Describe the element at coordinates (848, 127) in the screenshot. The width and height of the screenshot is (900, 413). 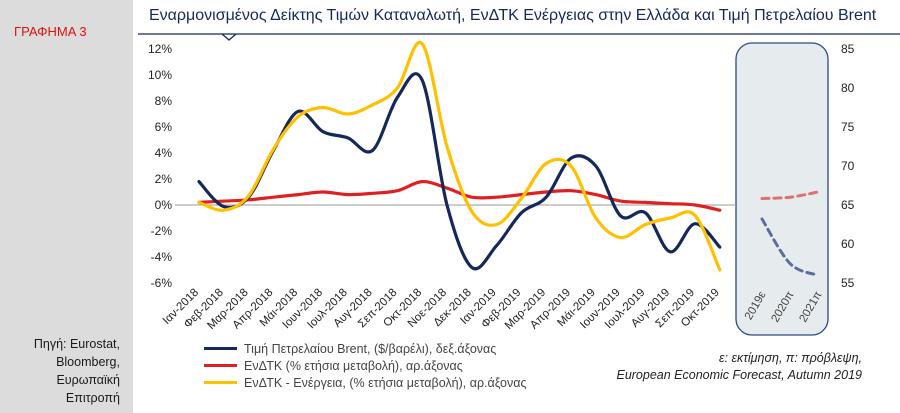
I see `y-right-tick-label: 75` at that location.